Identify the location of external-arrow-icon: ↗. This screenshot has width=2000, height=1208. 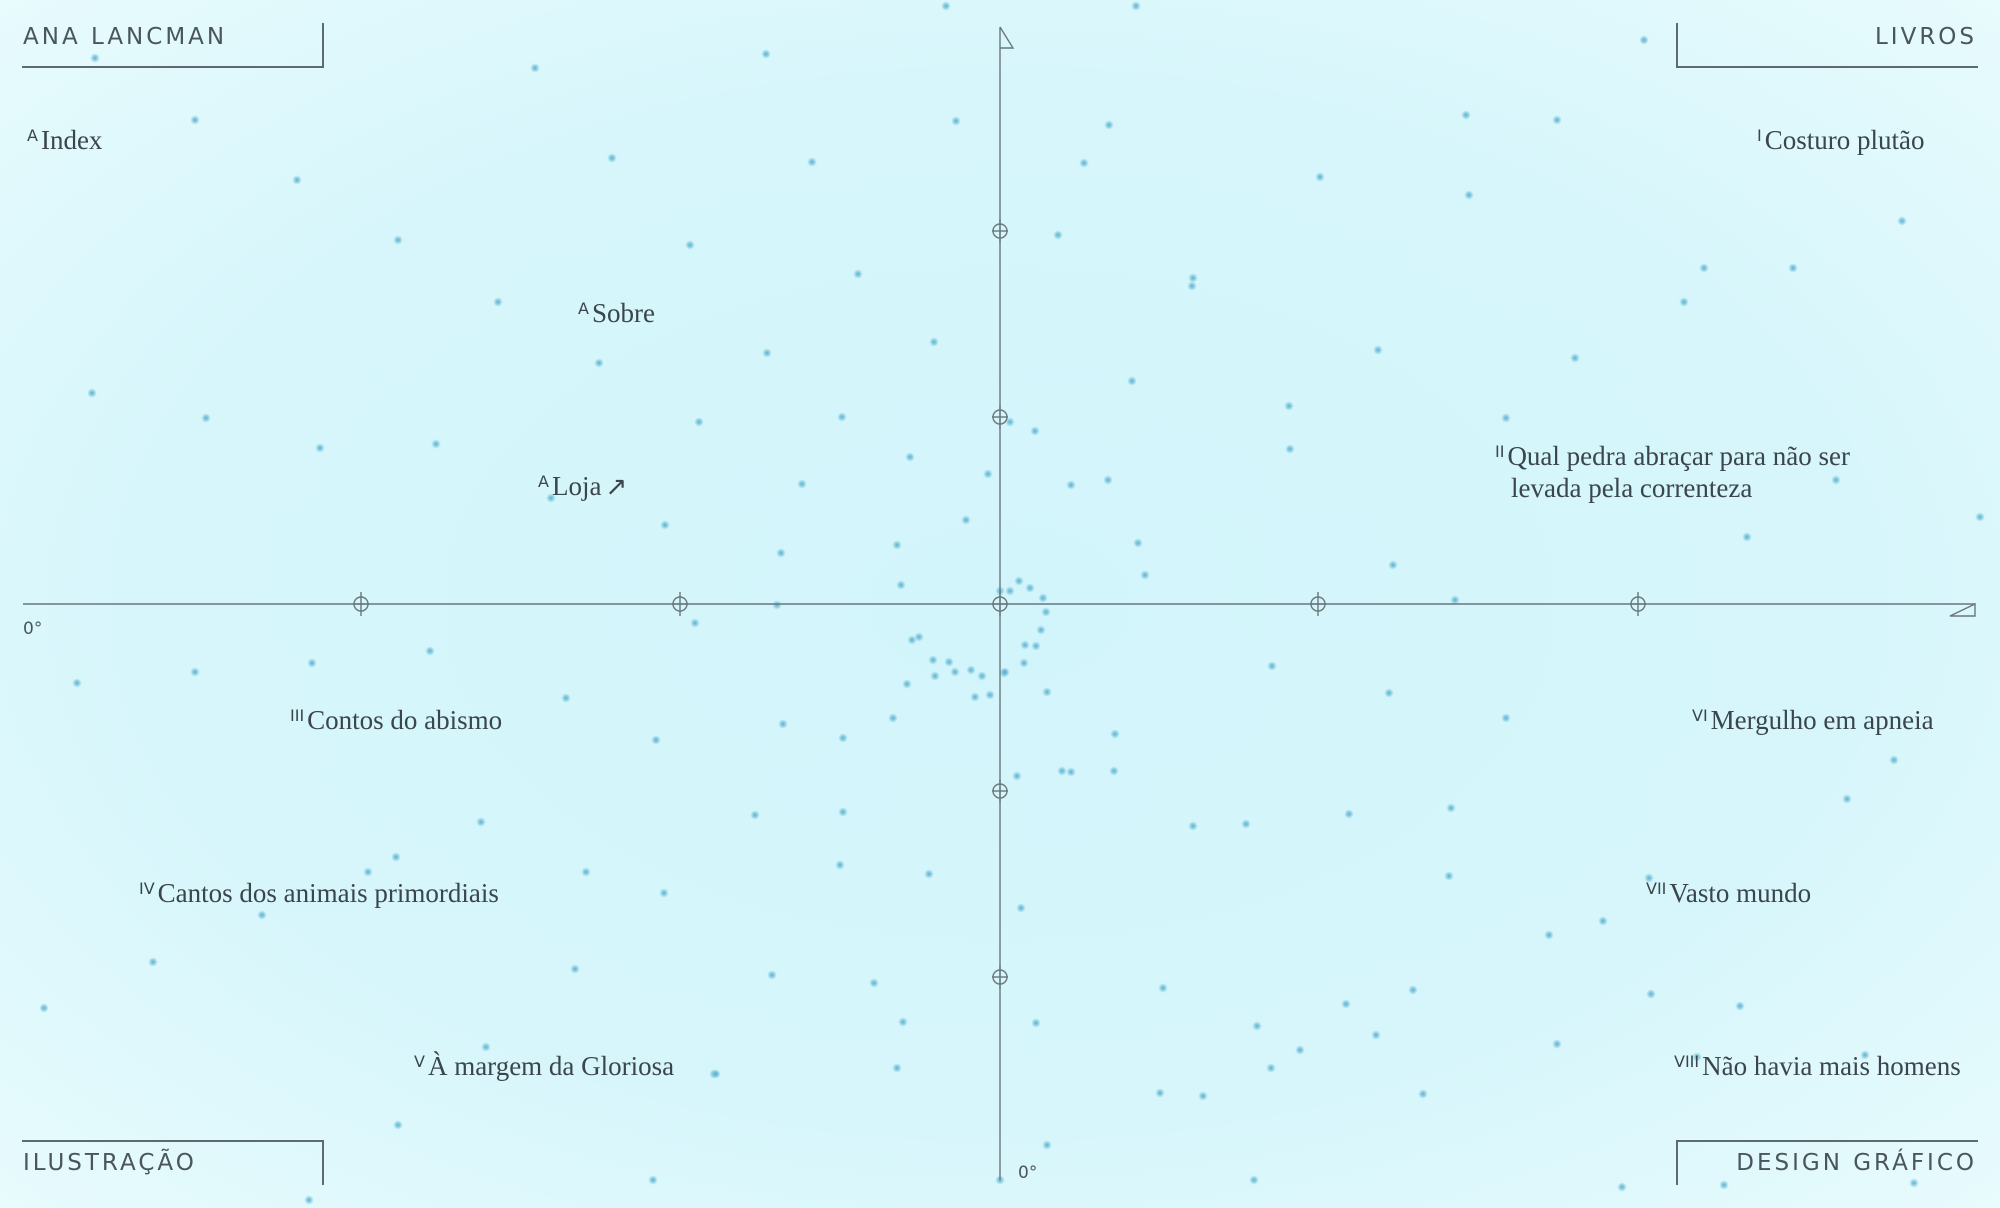
(616, 487).